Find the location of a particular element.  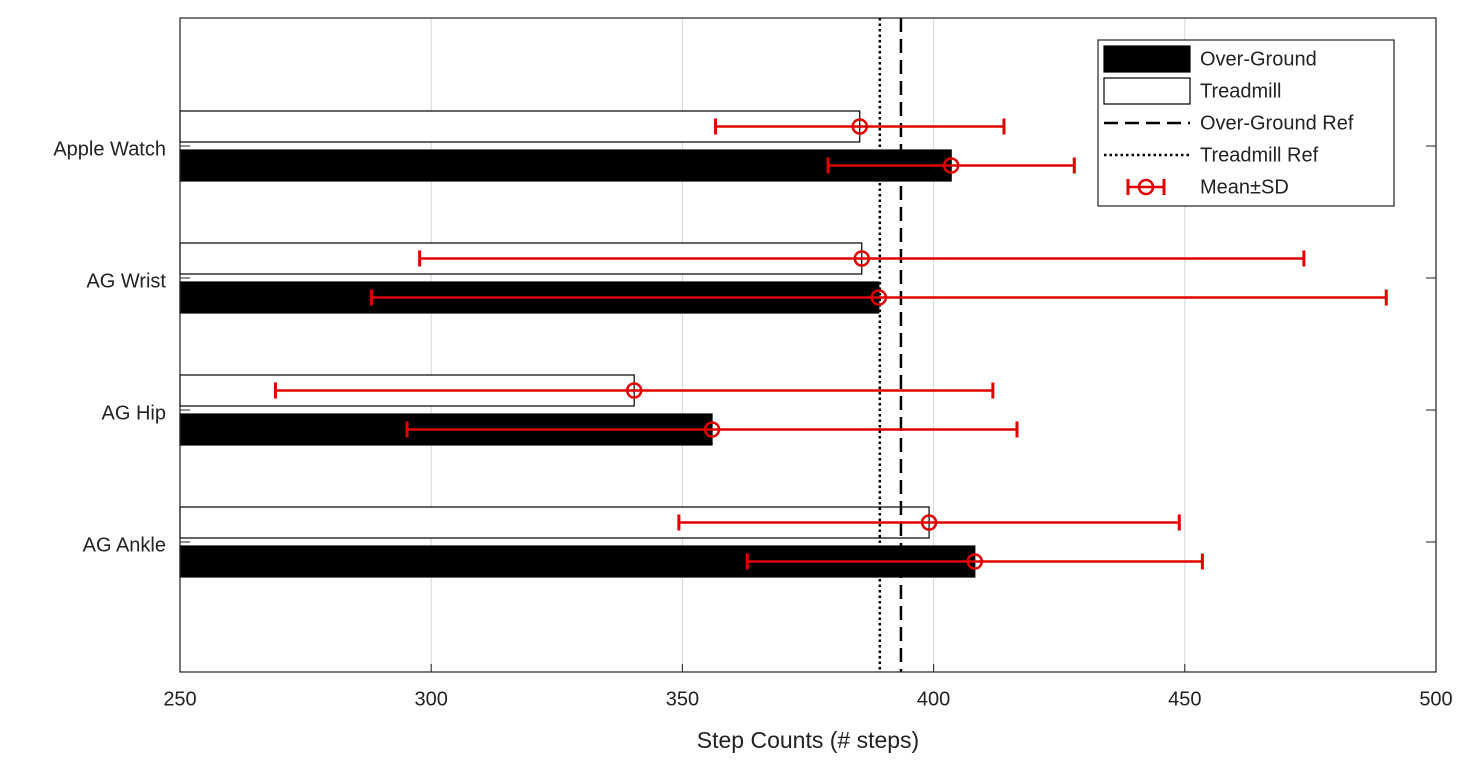

legend-label: Over-Ground is located at coordinates (1258, 59).